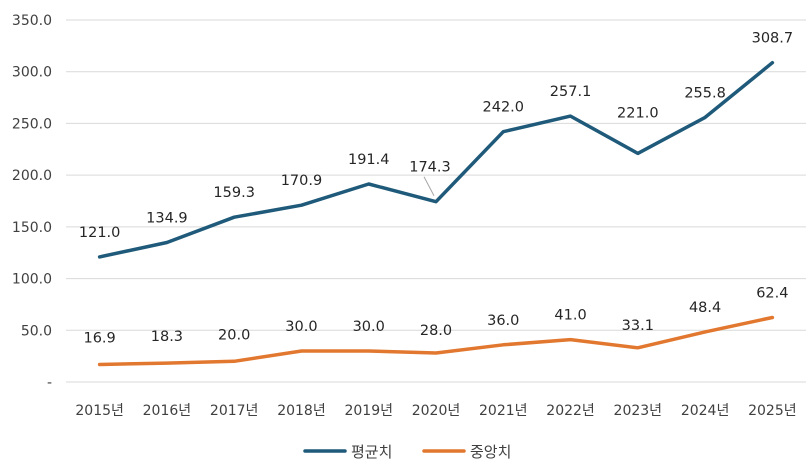 This screenshot has height=469, width=811. Describe the element at coordinates (32, 228) in the screenshot. I see `y-tick-label: 150.0` at that location.